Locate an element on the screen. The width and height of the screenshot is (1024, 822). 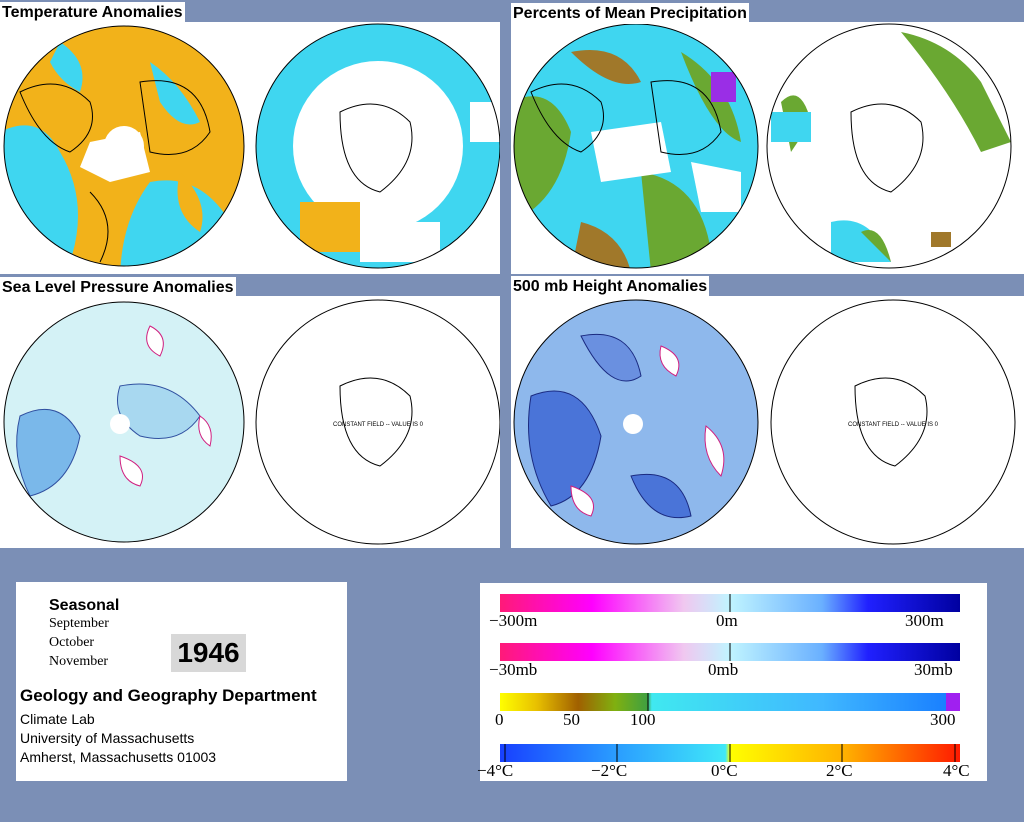
precipitation-title: Percents of Mean Precipitation is located at coordinates (630, 13).